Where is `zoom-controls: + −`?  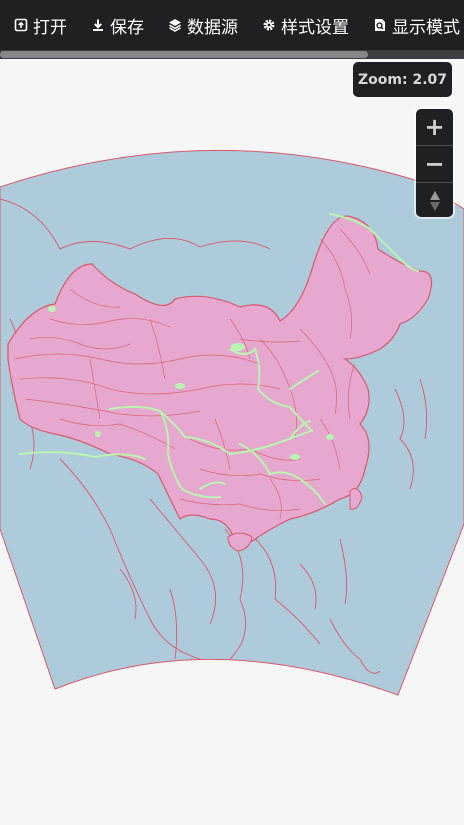 zoom-controls: + − is located at coordinates (434, 163).